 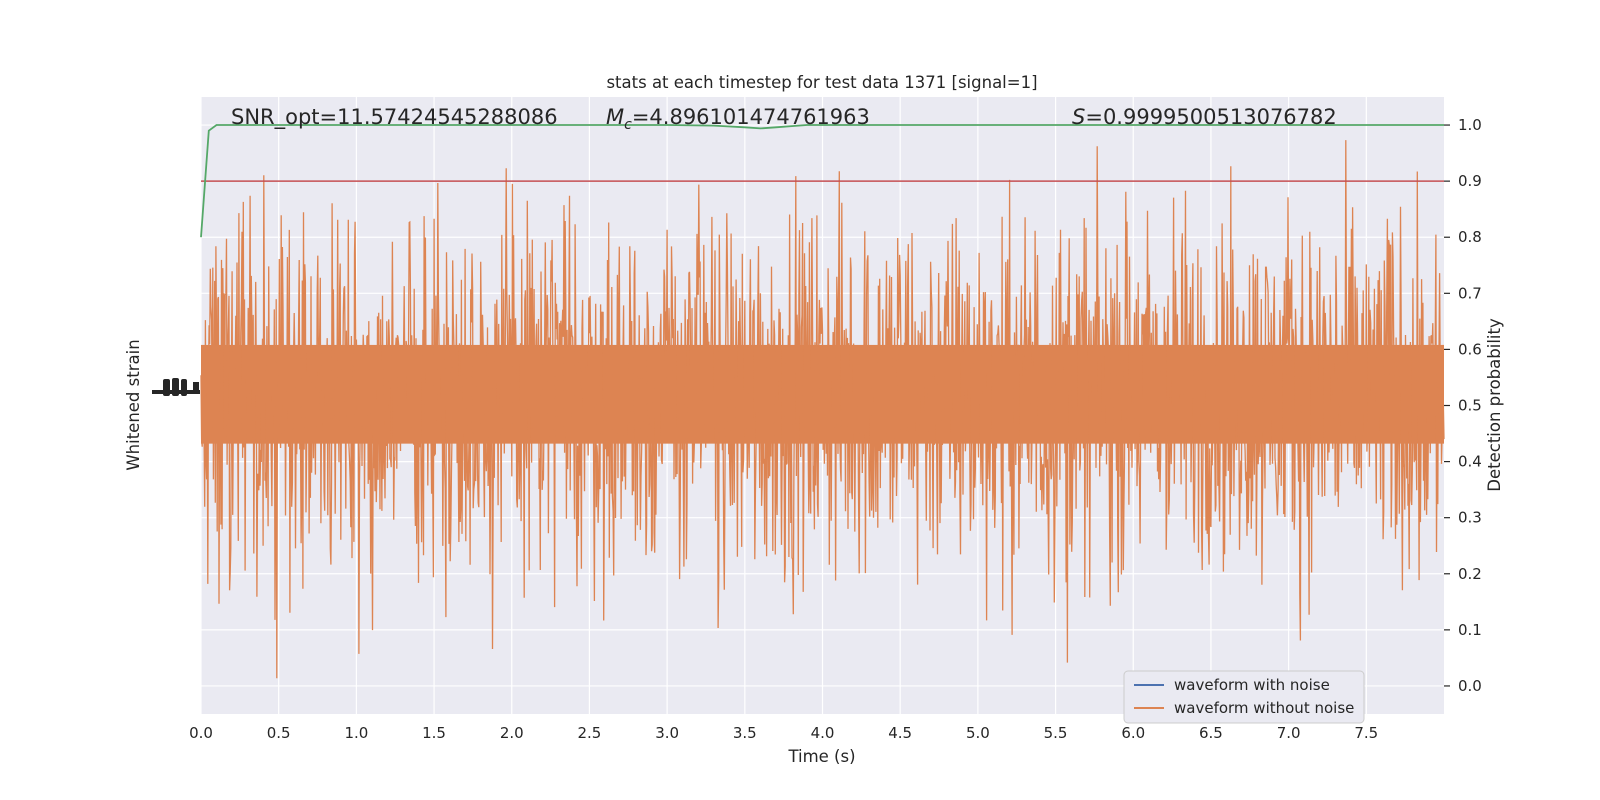 What do you see at coordinates (1470, 125) in the screenshot?
I see `y-right-tick-label: 1.0` at bounding box center [1470, 125].